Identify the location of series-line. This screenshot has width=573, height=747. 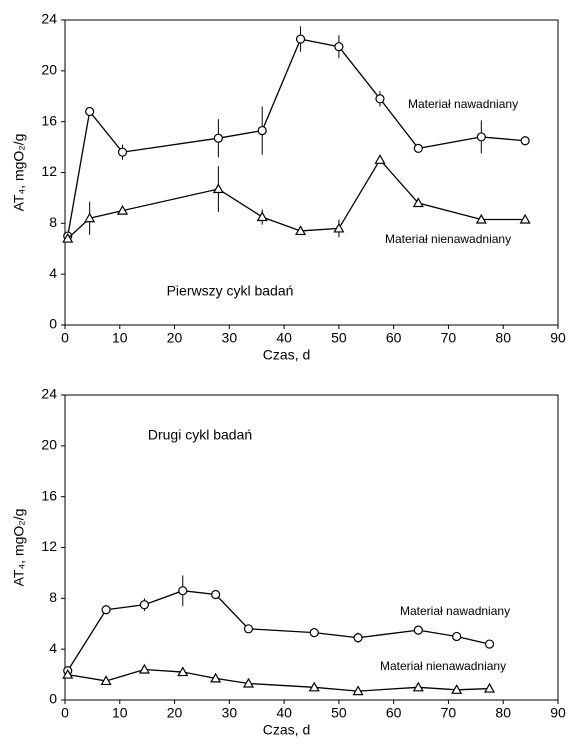
(296, 199).